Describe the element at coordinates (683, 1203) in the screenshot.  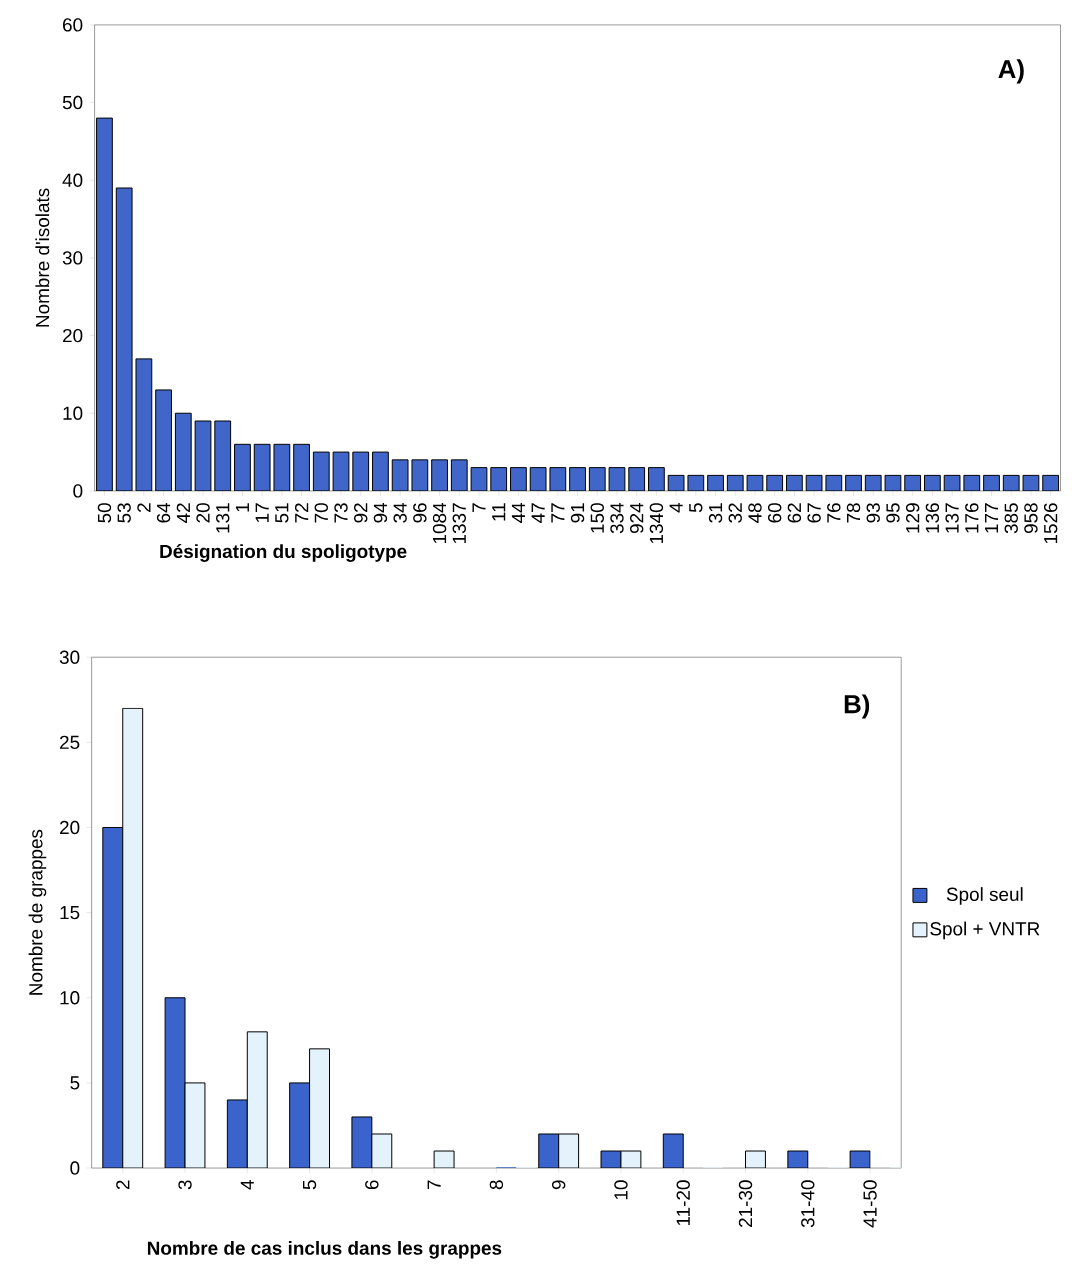
I see `x-tick-label: 11-20` at that location.